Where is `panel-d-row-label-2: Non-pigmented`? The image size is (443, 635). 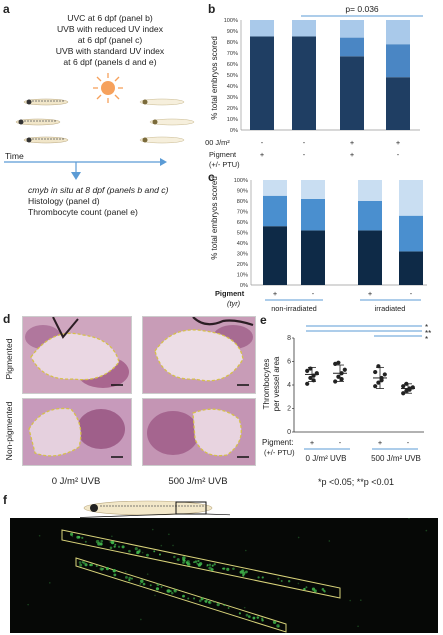 panel-d-row-label-2: Non-pigmented is located at coordinates (9, 431).